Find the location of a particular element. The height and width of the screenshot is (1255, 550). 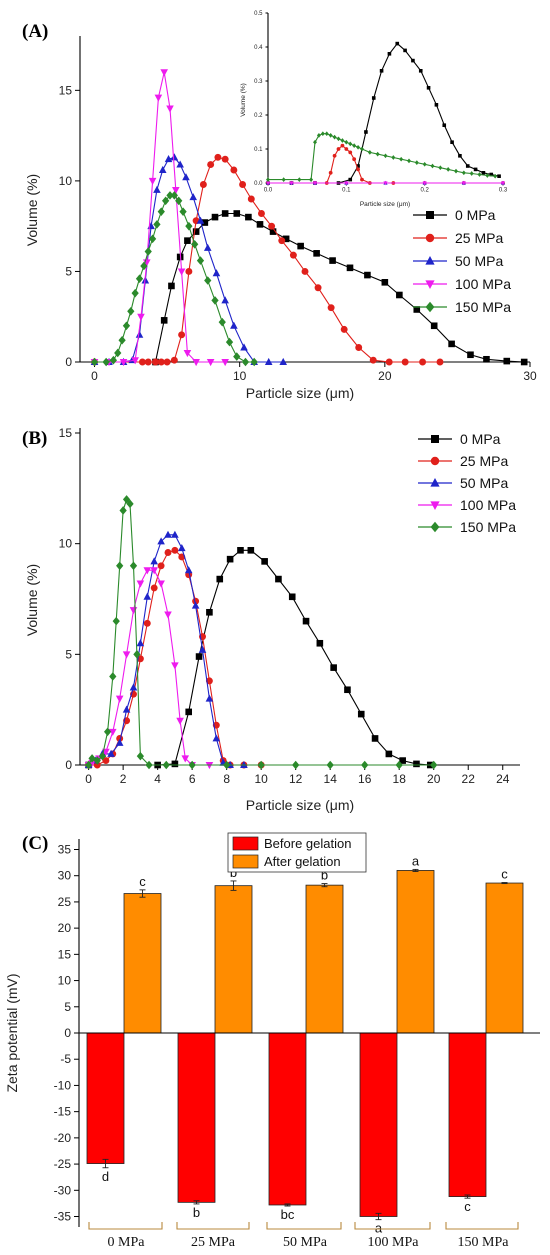

legend-marker-25-mpa is located at coordinates (430, 238).